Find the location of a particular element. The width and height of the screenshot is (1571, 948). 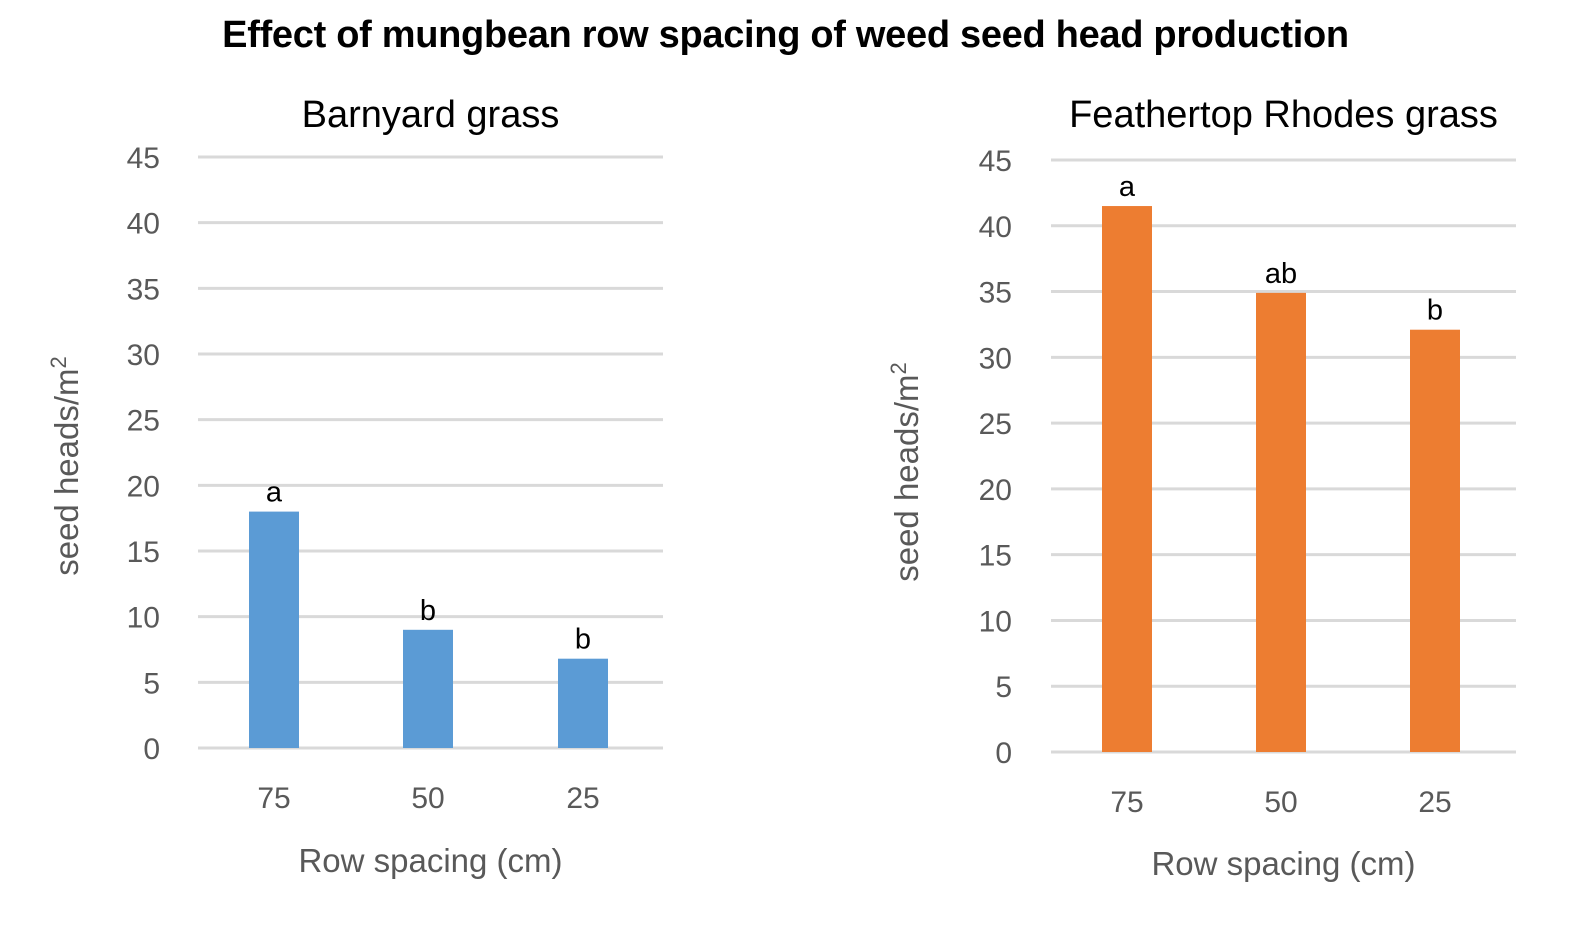

chart-title: Feathertop Rhodes grass is located at coordinates (1283, 115).